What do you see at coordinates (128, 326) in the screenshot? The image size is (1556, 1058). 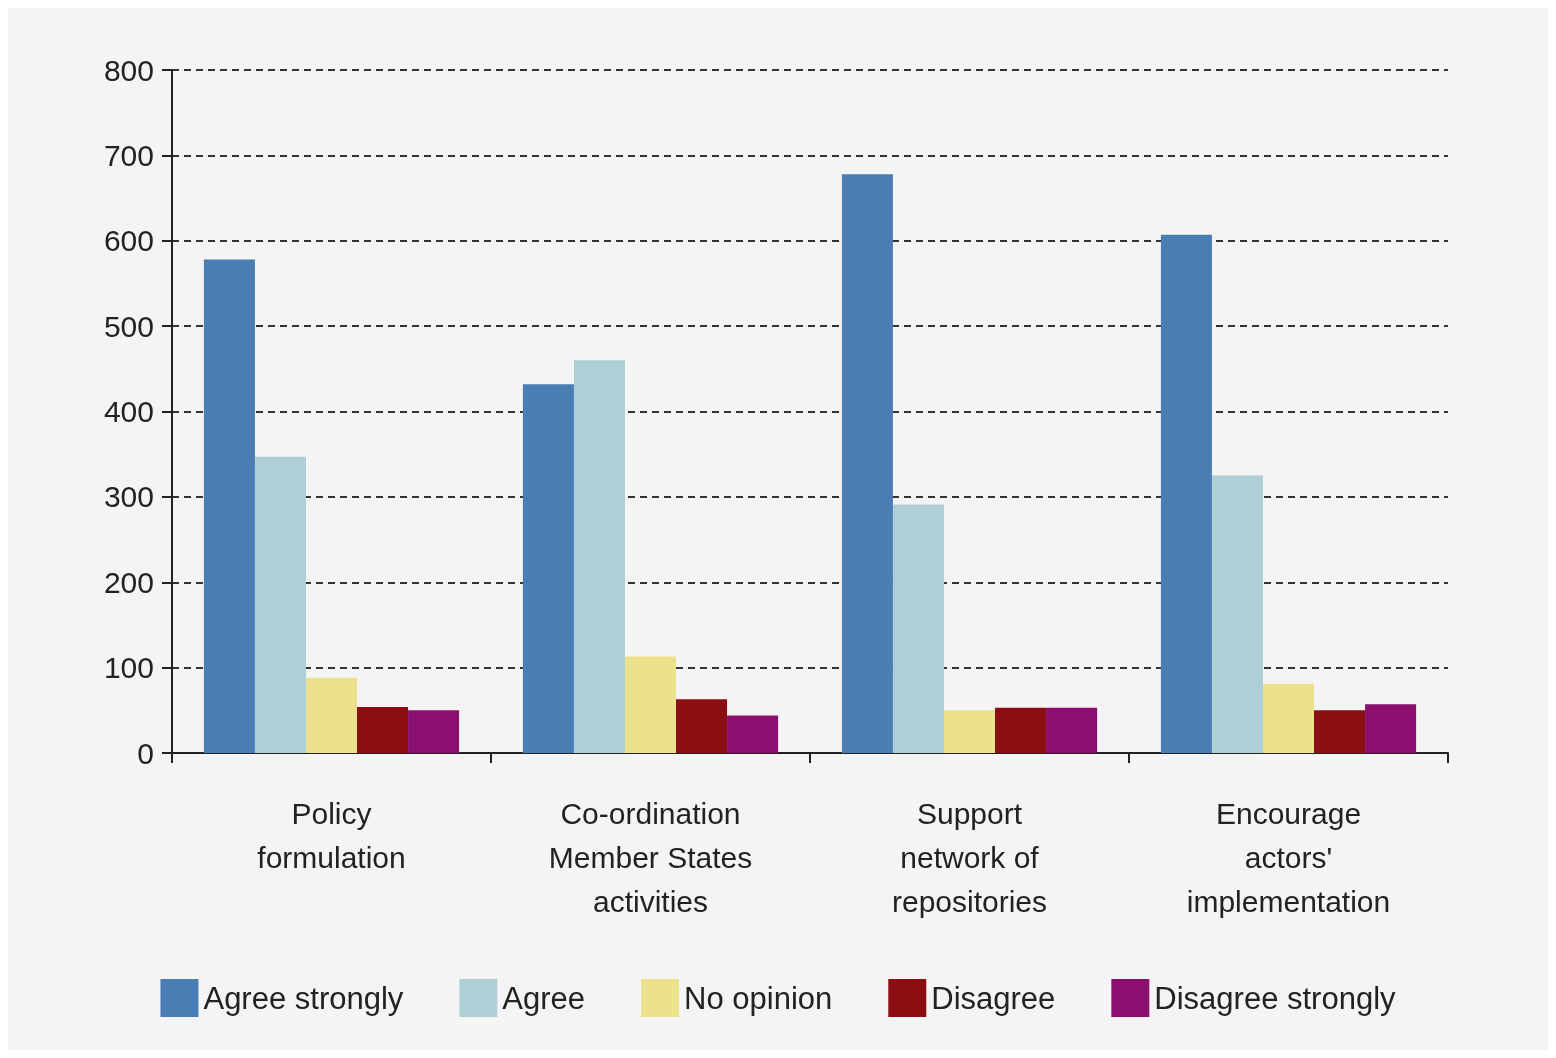 I see `y-tick-label: 500` at bounding box center [128, 326].